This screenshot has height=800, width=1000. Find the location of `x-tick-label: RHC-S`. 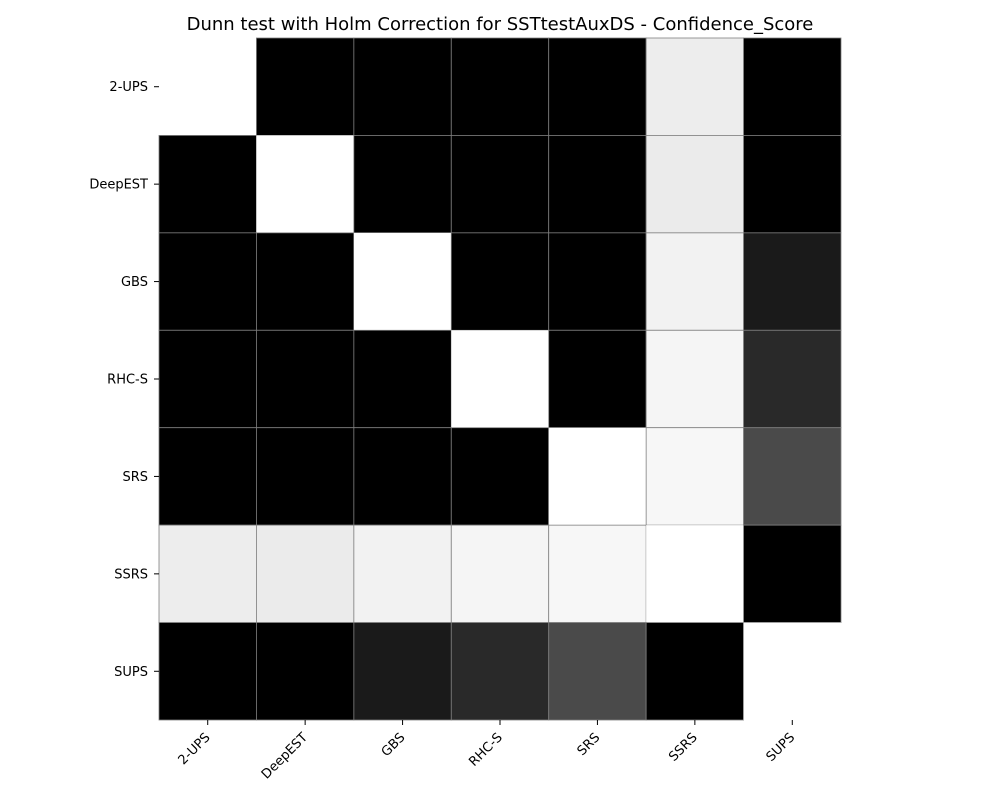

x-tick-label: RHC-S is located at coordinates (485, 749).